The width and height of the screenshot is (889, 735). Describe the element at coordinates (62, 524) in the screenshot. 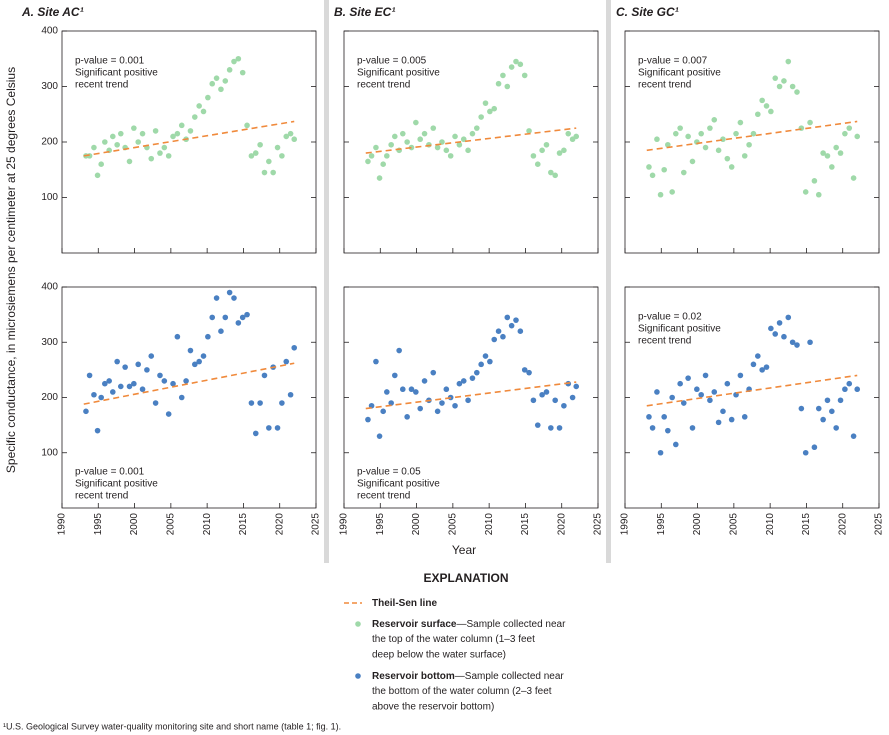

I see `x-tick-label: 1990` at that location.